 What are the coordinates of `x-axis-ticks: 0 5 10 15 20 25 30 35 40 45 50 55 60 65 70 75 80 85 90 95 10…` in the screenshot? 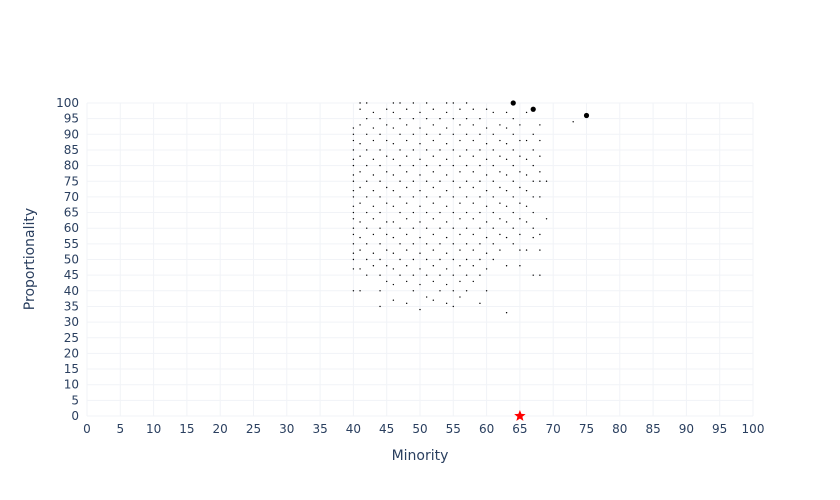 It's located at (423, 429).